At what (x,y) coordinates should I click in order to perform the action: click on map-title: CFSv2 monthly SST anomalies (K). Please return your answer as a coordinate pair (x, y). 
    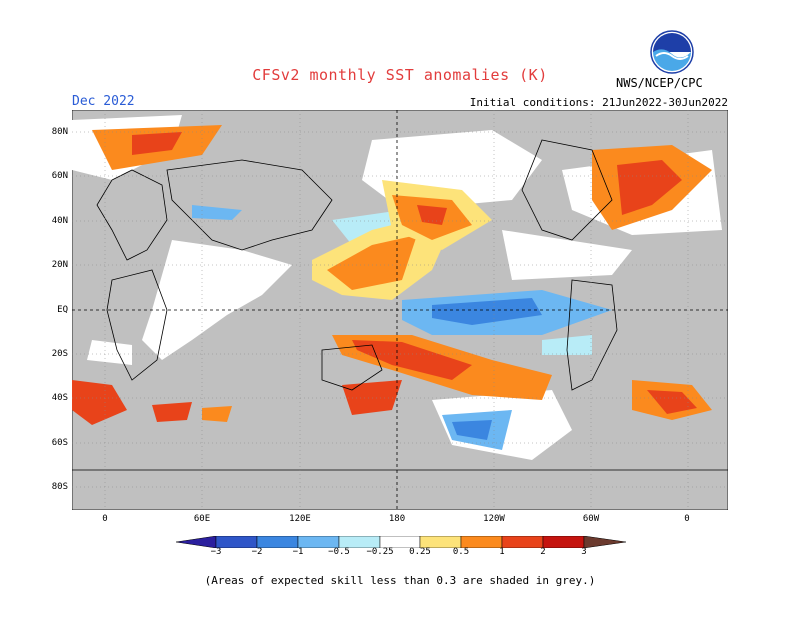
    Looking at the image, I should click on (400, 75).